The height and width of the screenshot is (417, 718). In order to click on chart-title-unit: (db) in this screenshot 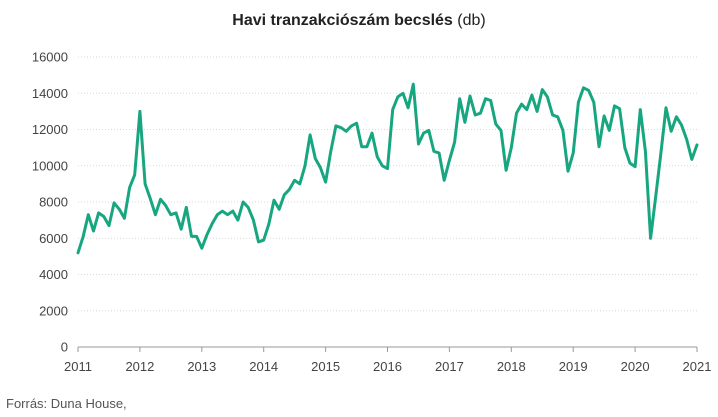, I will do `click(471, 20)`.